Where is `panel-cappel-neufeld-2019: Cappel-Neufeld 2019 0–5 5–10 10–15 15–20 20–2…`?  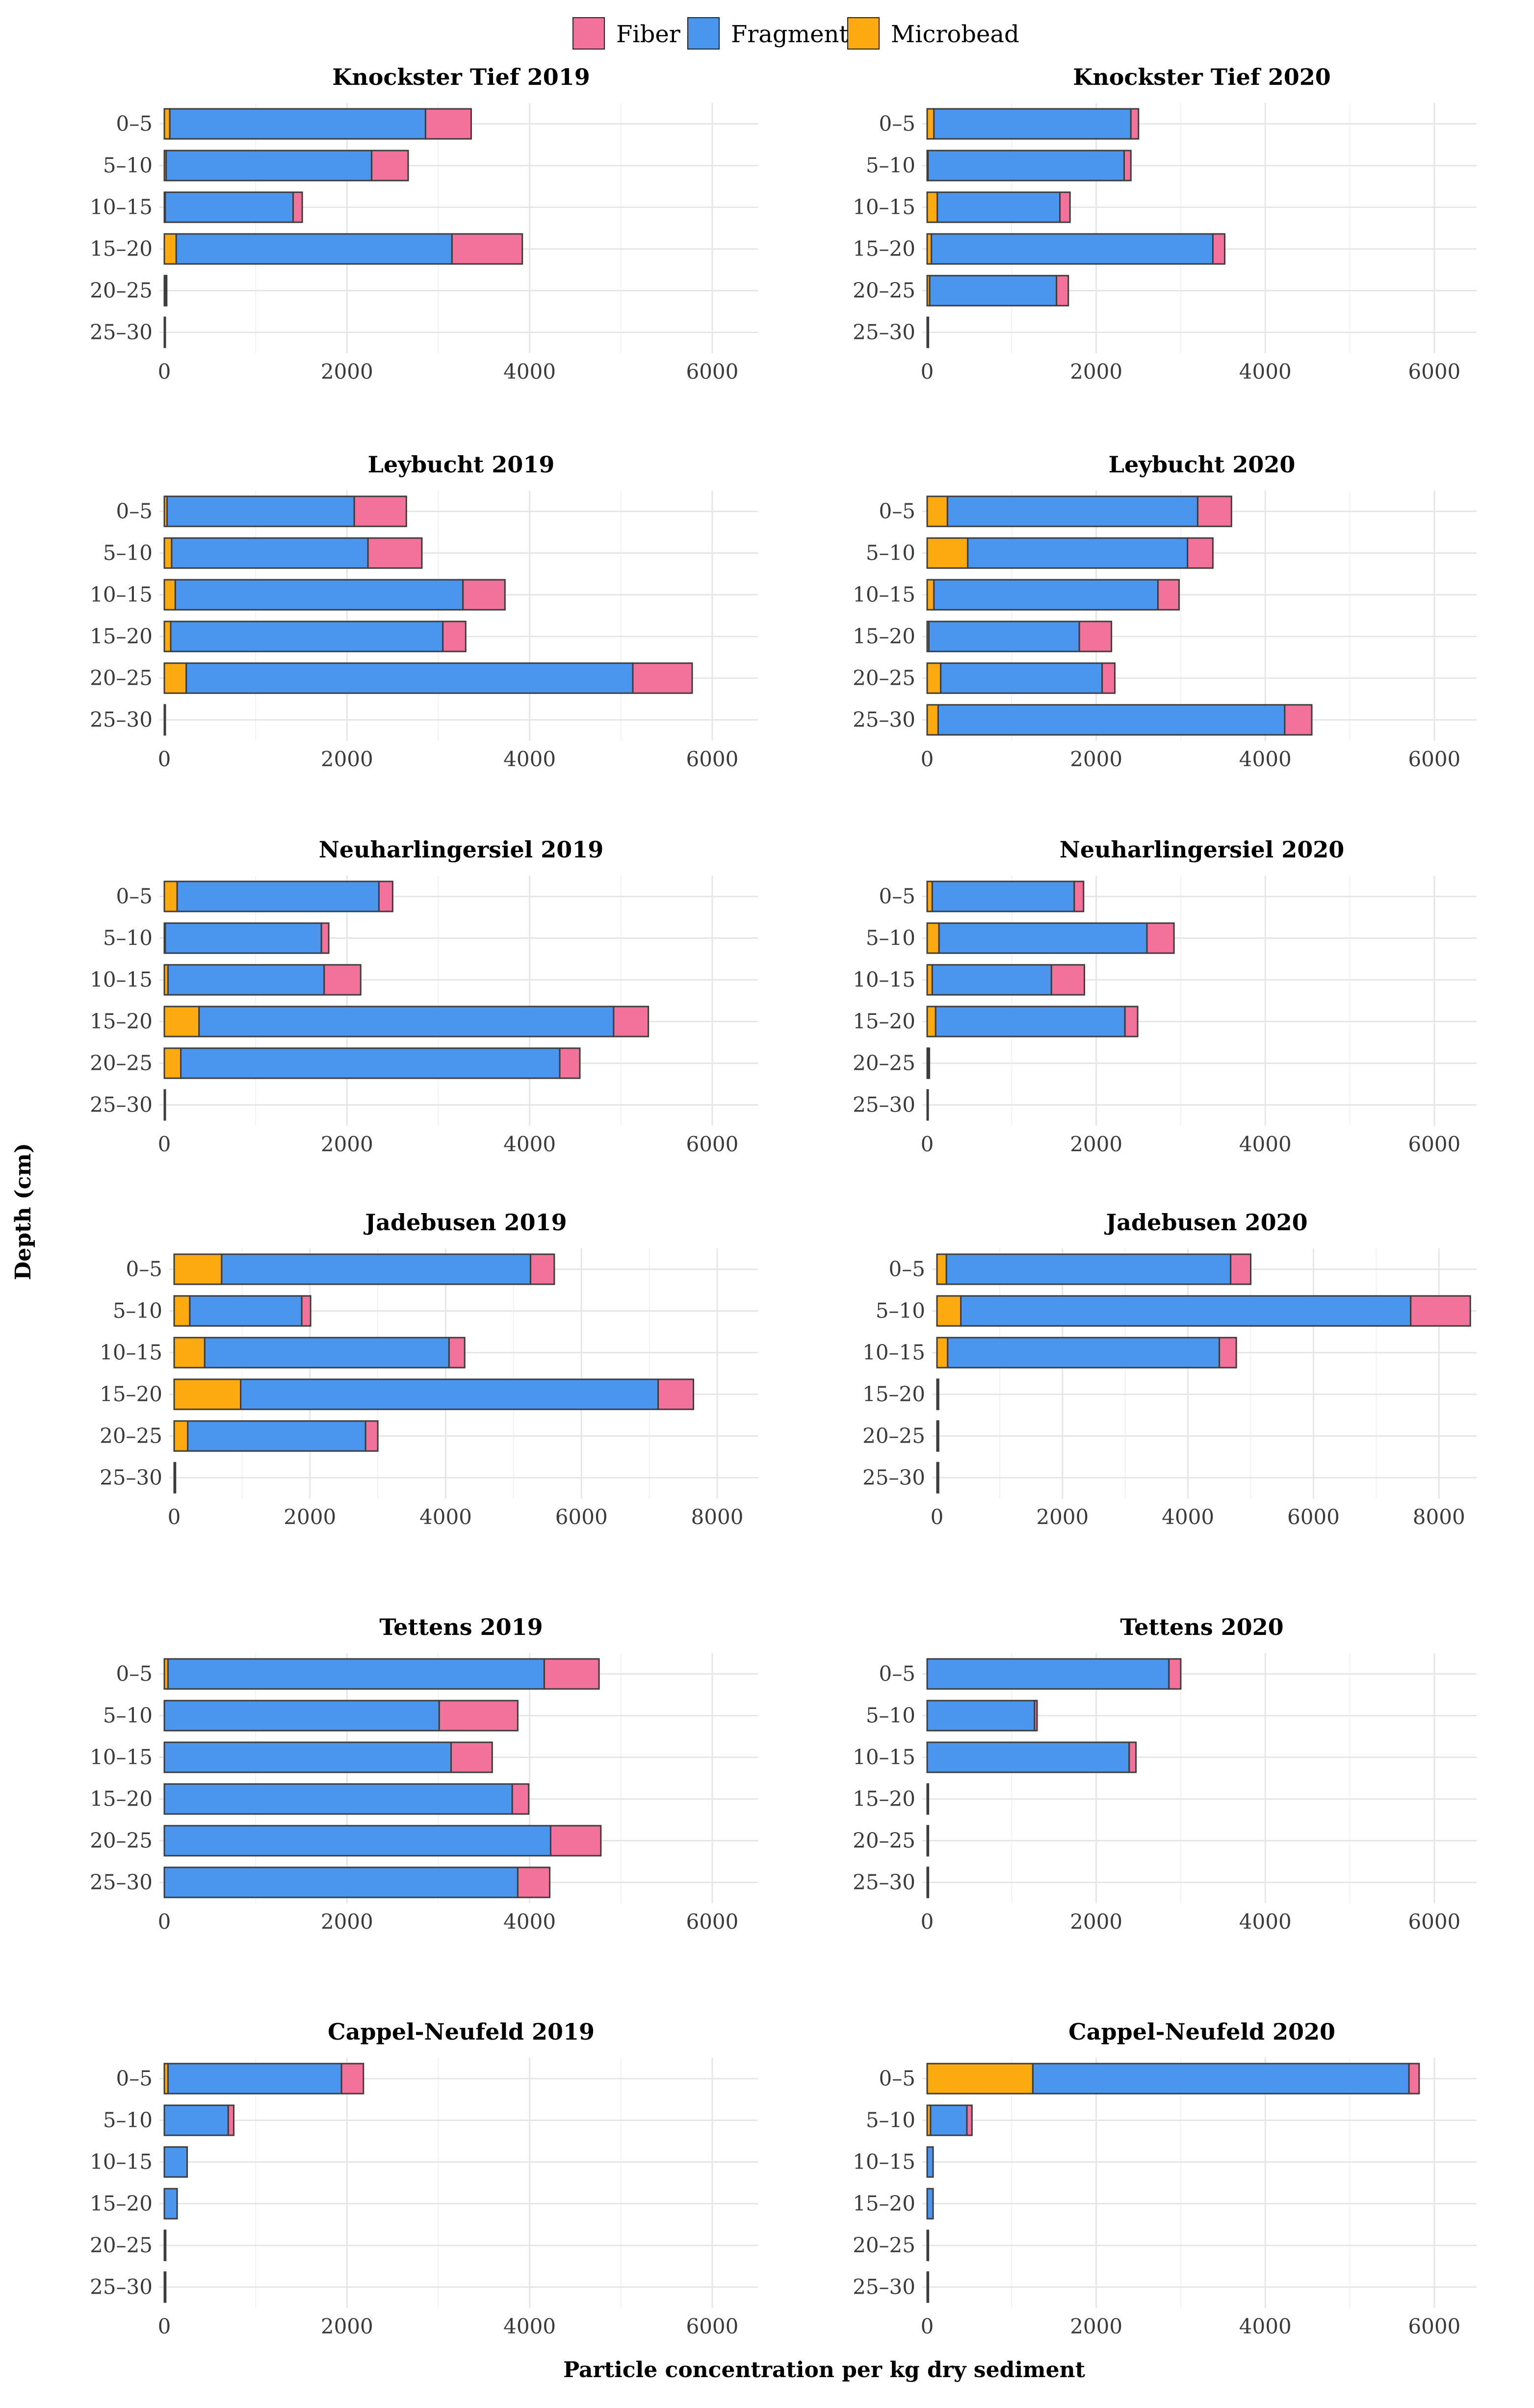 panel-cappel-neufeld-2019: Cappel-Neufeld 2019 0–5 5–10 10–15 15–20 20–2… is located at coordinates (424, 2178).